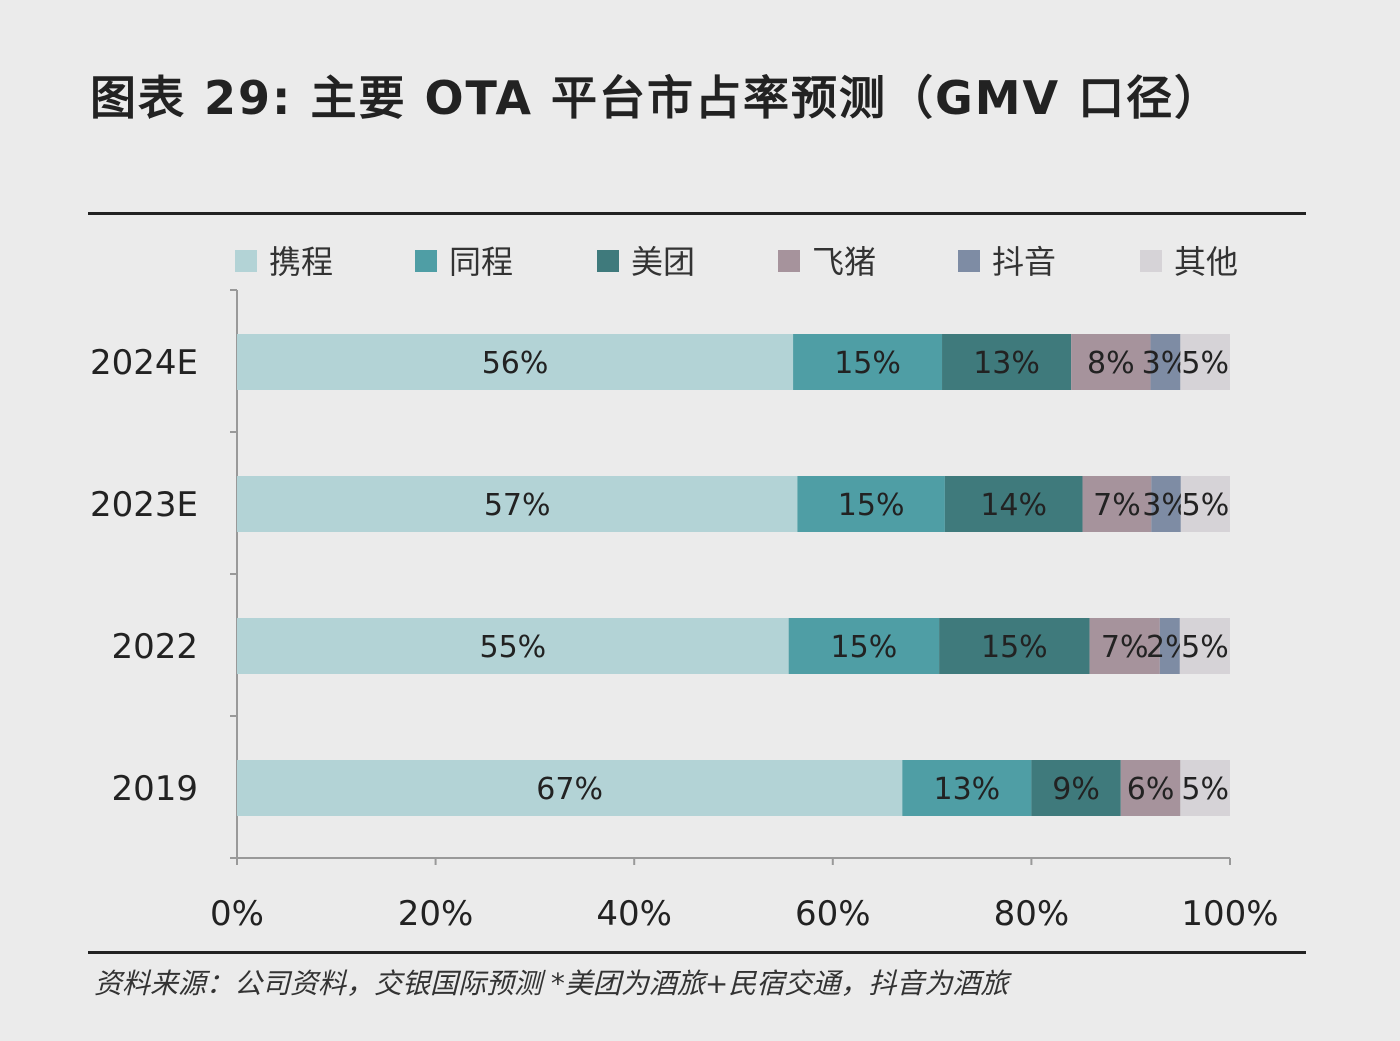 The height and width of the screenshot is (1041, 1400). Describe the element at coordinates (697, 213) in the screenshot. I see `title-divider` at that location.